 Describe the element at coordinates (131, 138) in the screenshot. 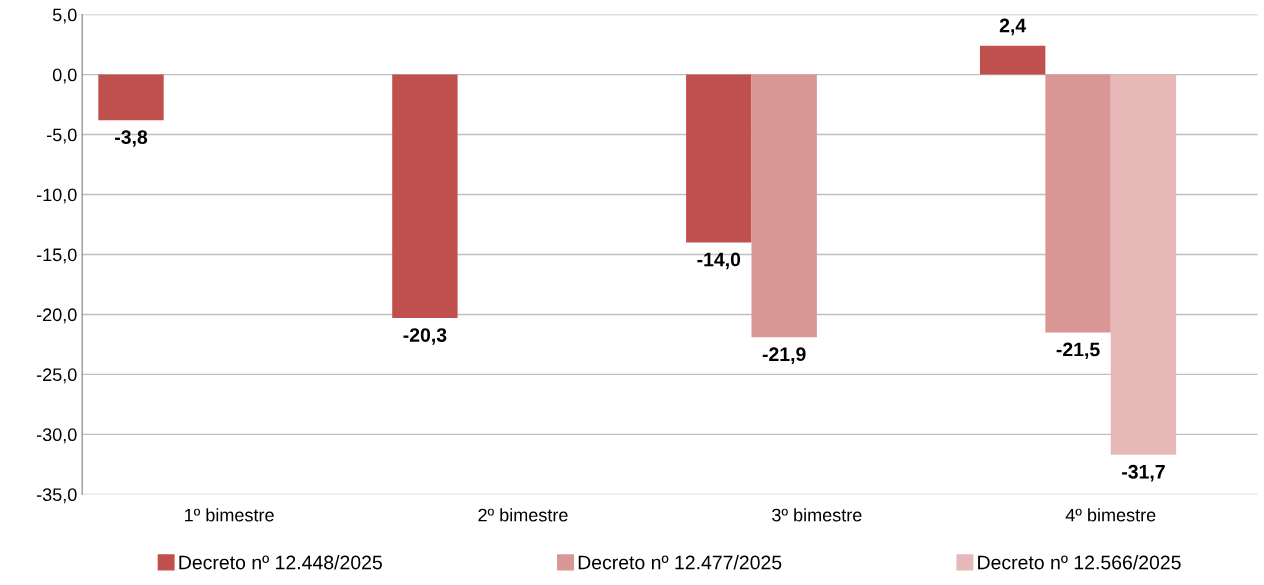

I see `data-label: -3,8` at that location.